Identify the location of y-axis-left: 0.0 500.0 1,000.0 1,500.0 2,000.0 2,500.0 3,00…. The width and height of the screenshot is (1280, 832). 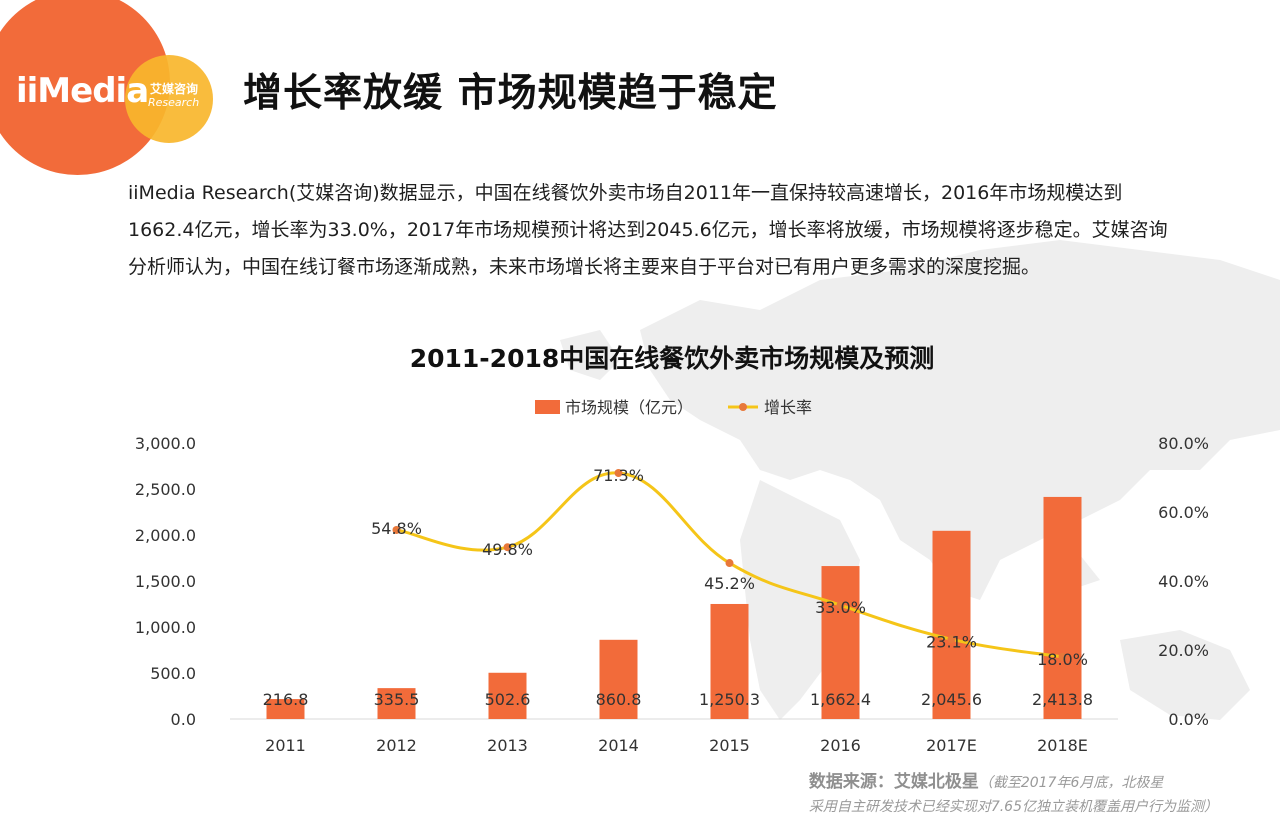
(165, 581).